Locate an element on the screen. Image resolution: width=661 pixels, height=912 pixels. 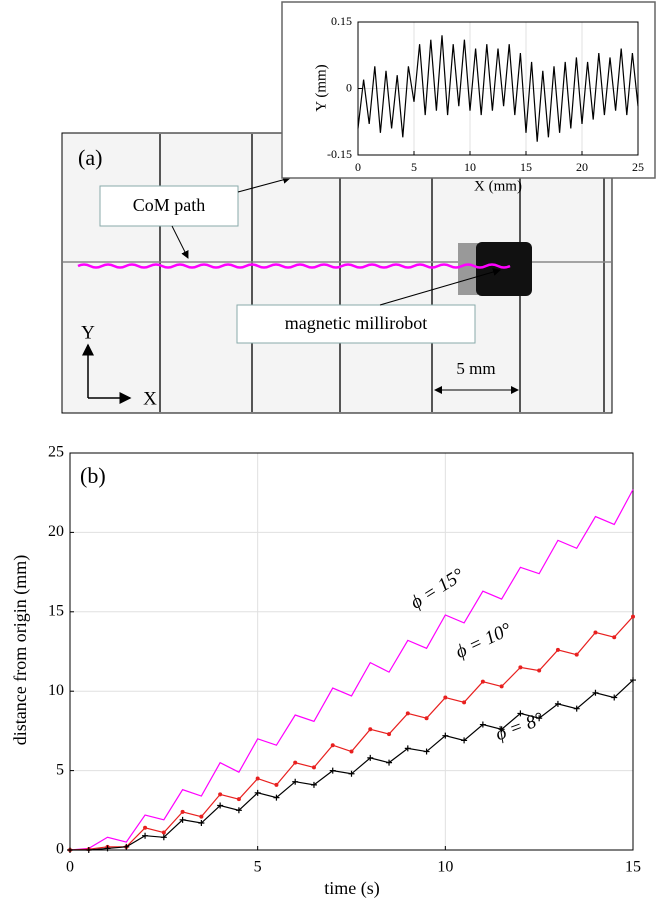
y-axis-label: distance from origin (mm) is located at coordinates (20, 650).